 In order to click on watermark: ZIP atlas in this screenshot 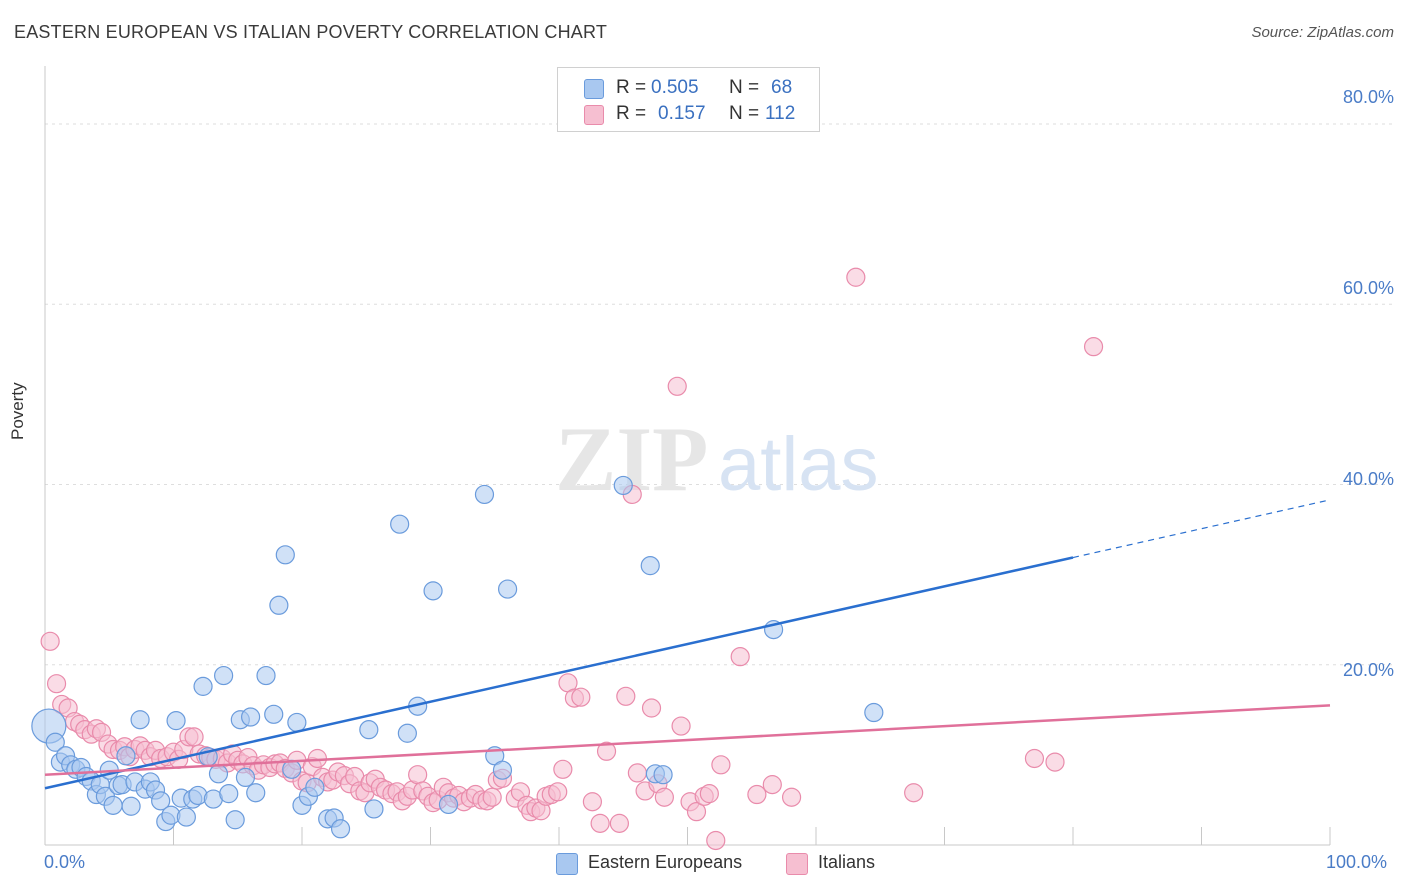, I will do `click(717, 459)`.